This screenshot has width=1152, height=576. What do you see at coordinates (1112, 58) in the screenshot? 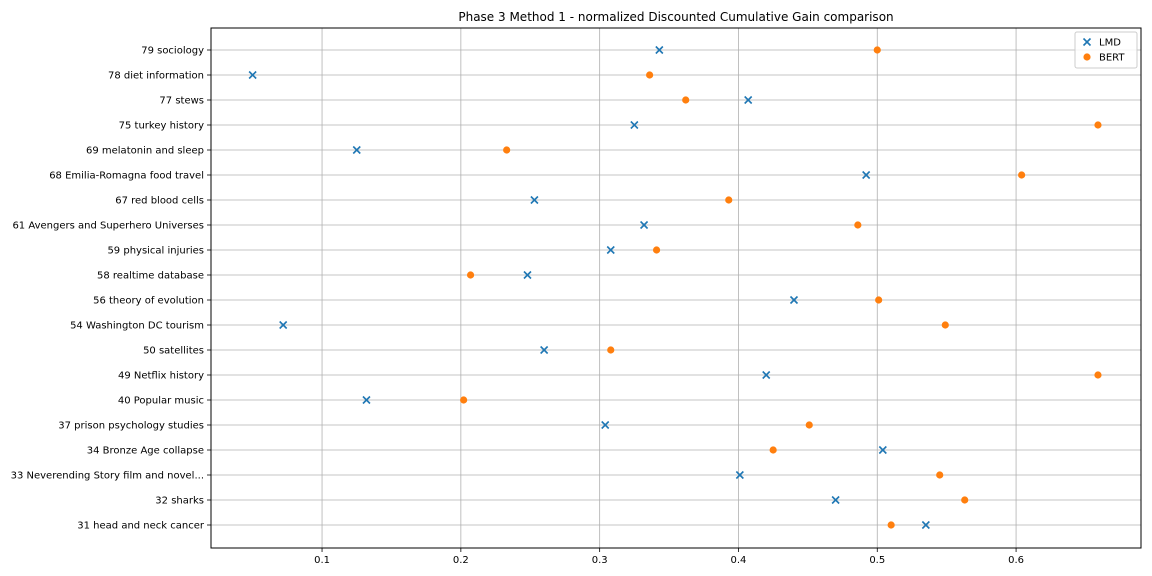
I see `legend-label-bert: BERT` at bounding box center [1112, 58].